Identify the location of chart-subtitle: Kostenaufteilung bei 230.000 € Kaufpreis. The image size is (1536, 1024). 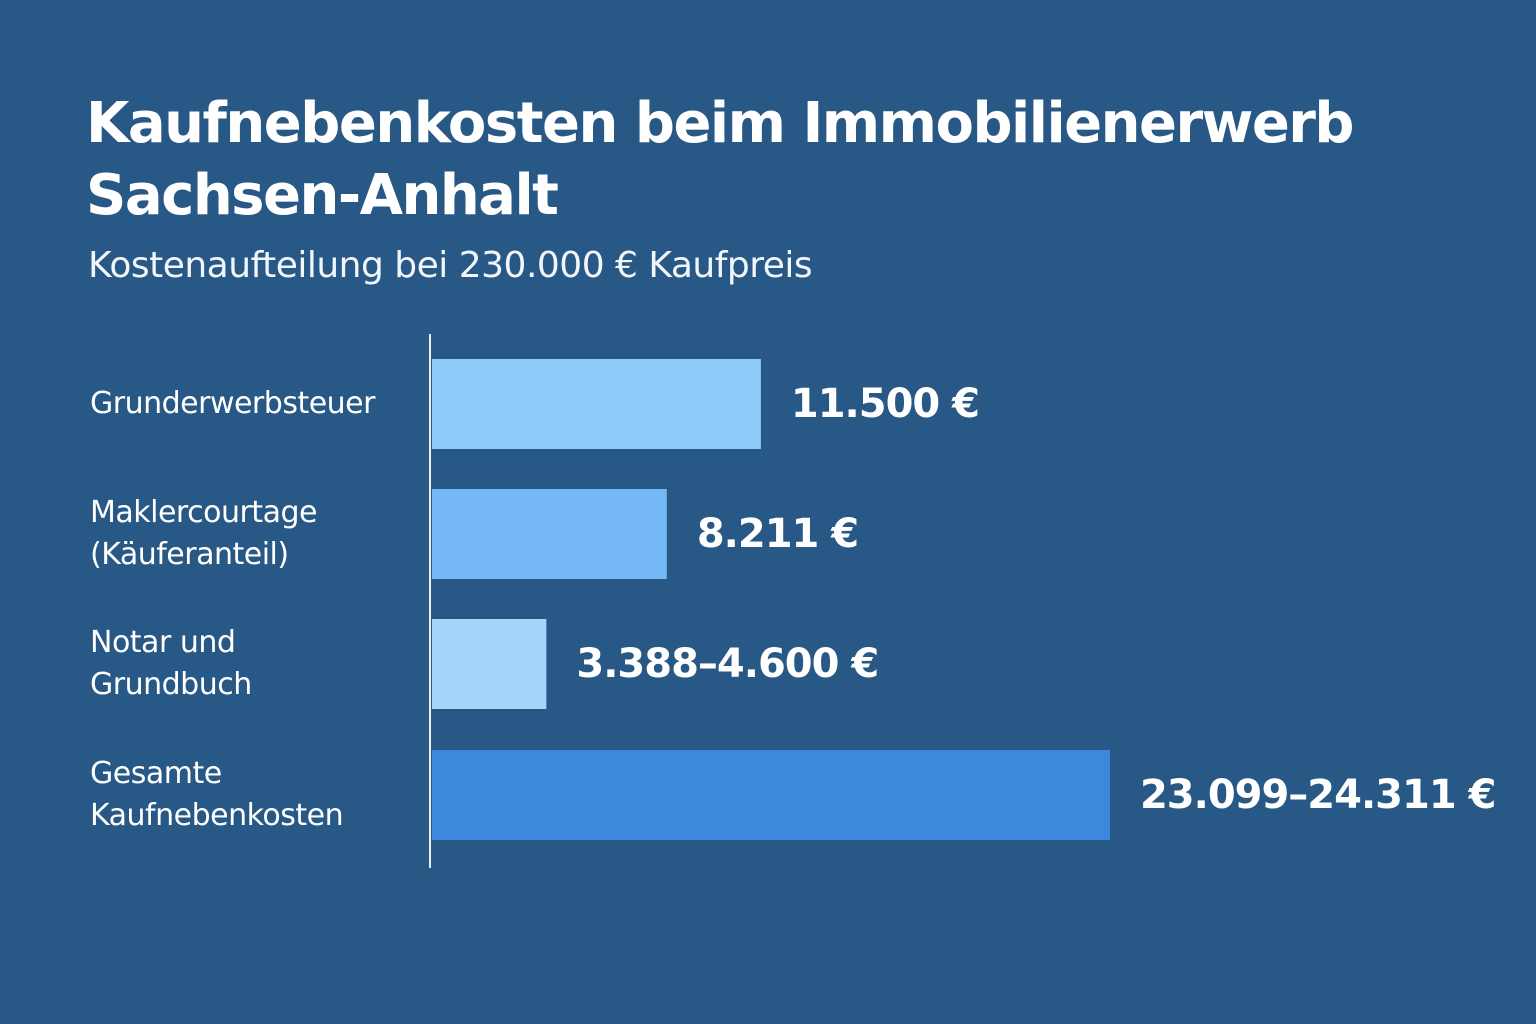
(450, 265).